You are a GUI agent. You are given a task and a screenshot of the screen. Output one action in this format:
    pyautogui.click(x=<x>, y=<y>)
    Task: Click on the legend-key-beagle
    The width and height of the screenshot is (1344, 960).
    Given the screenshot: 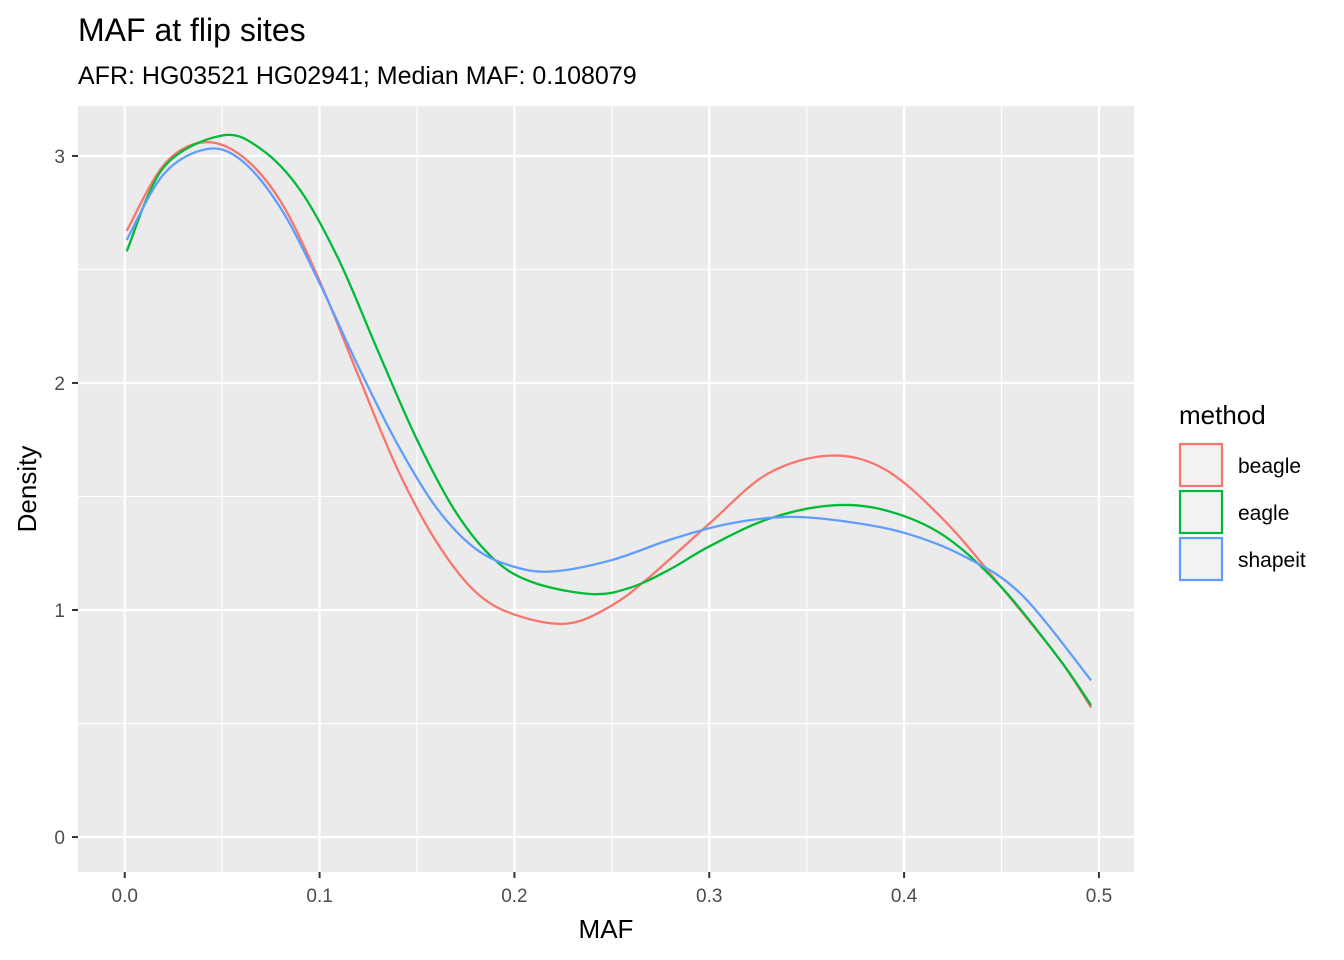 What is the action you would take?
    pyautogui.click(x=1201, y=465)
    